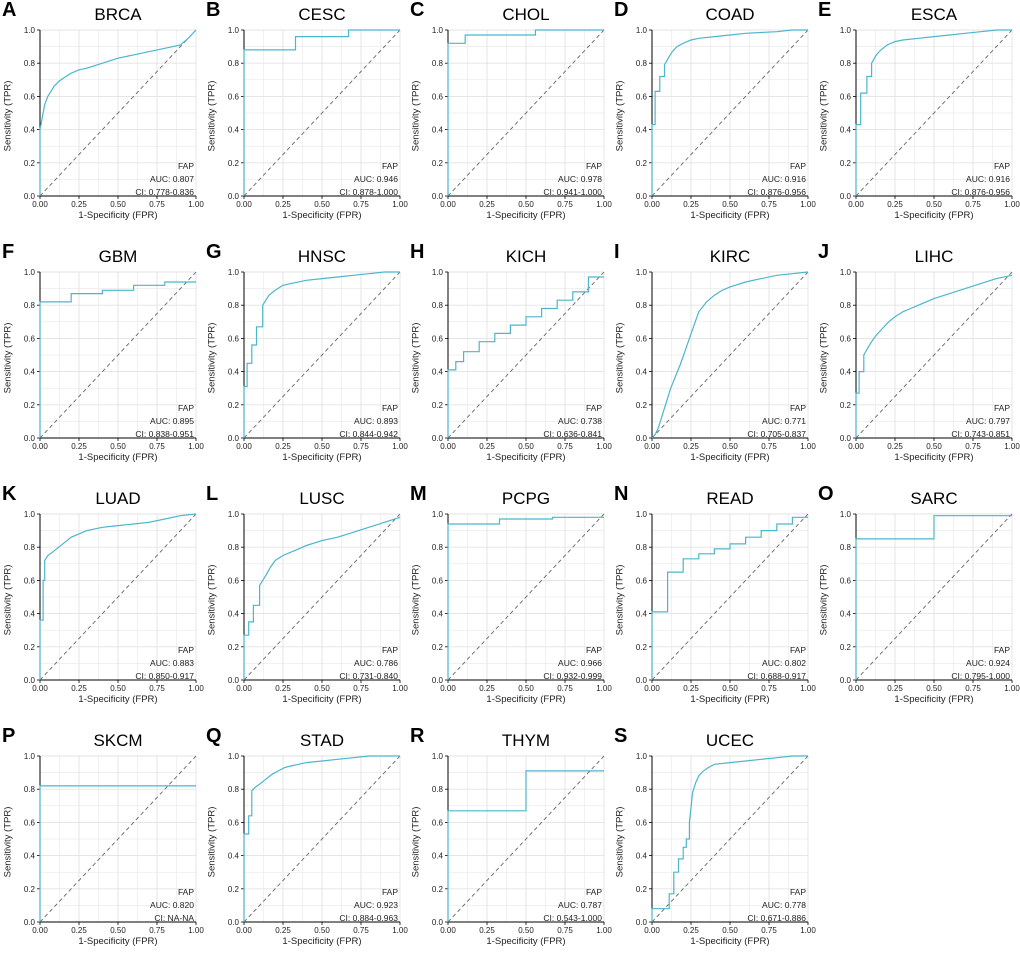 This screenshot has height=966, width=1020. What do you see at coordinates (621, 736) in the screenshot?
I see `panel-letter: S` at bounding box center [621, 736].